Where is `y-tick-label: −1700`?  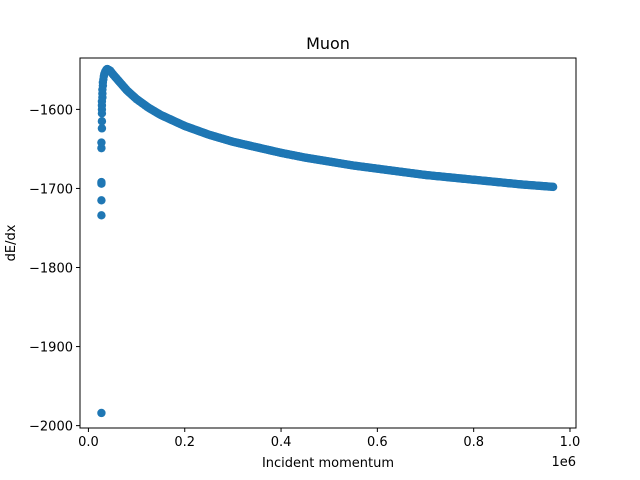
y-tick-label: −1700 is located at coordinates (51, 189).